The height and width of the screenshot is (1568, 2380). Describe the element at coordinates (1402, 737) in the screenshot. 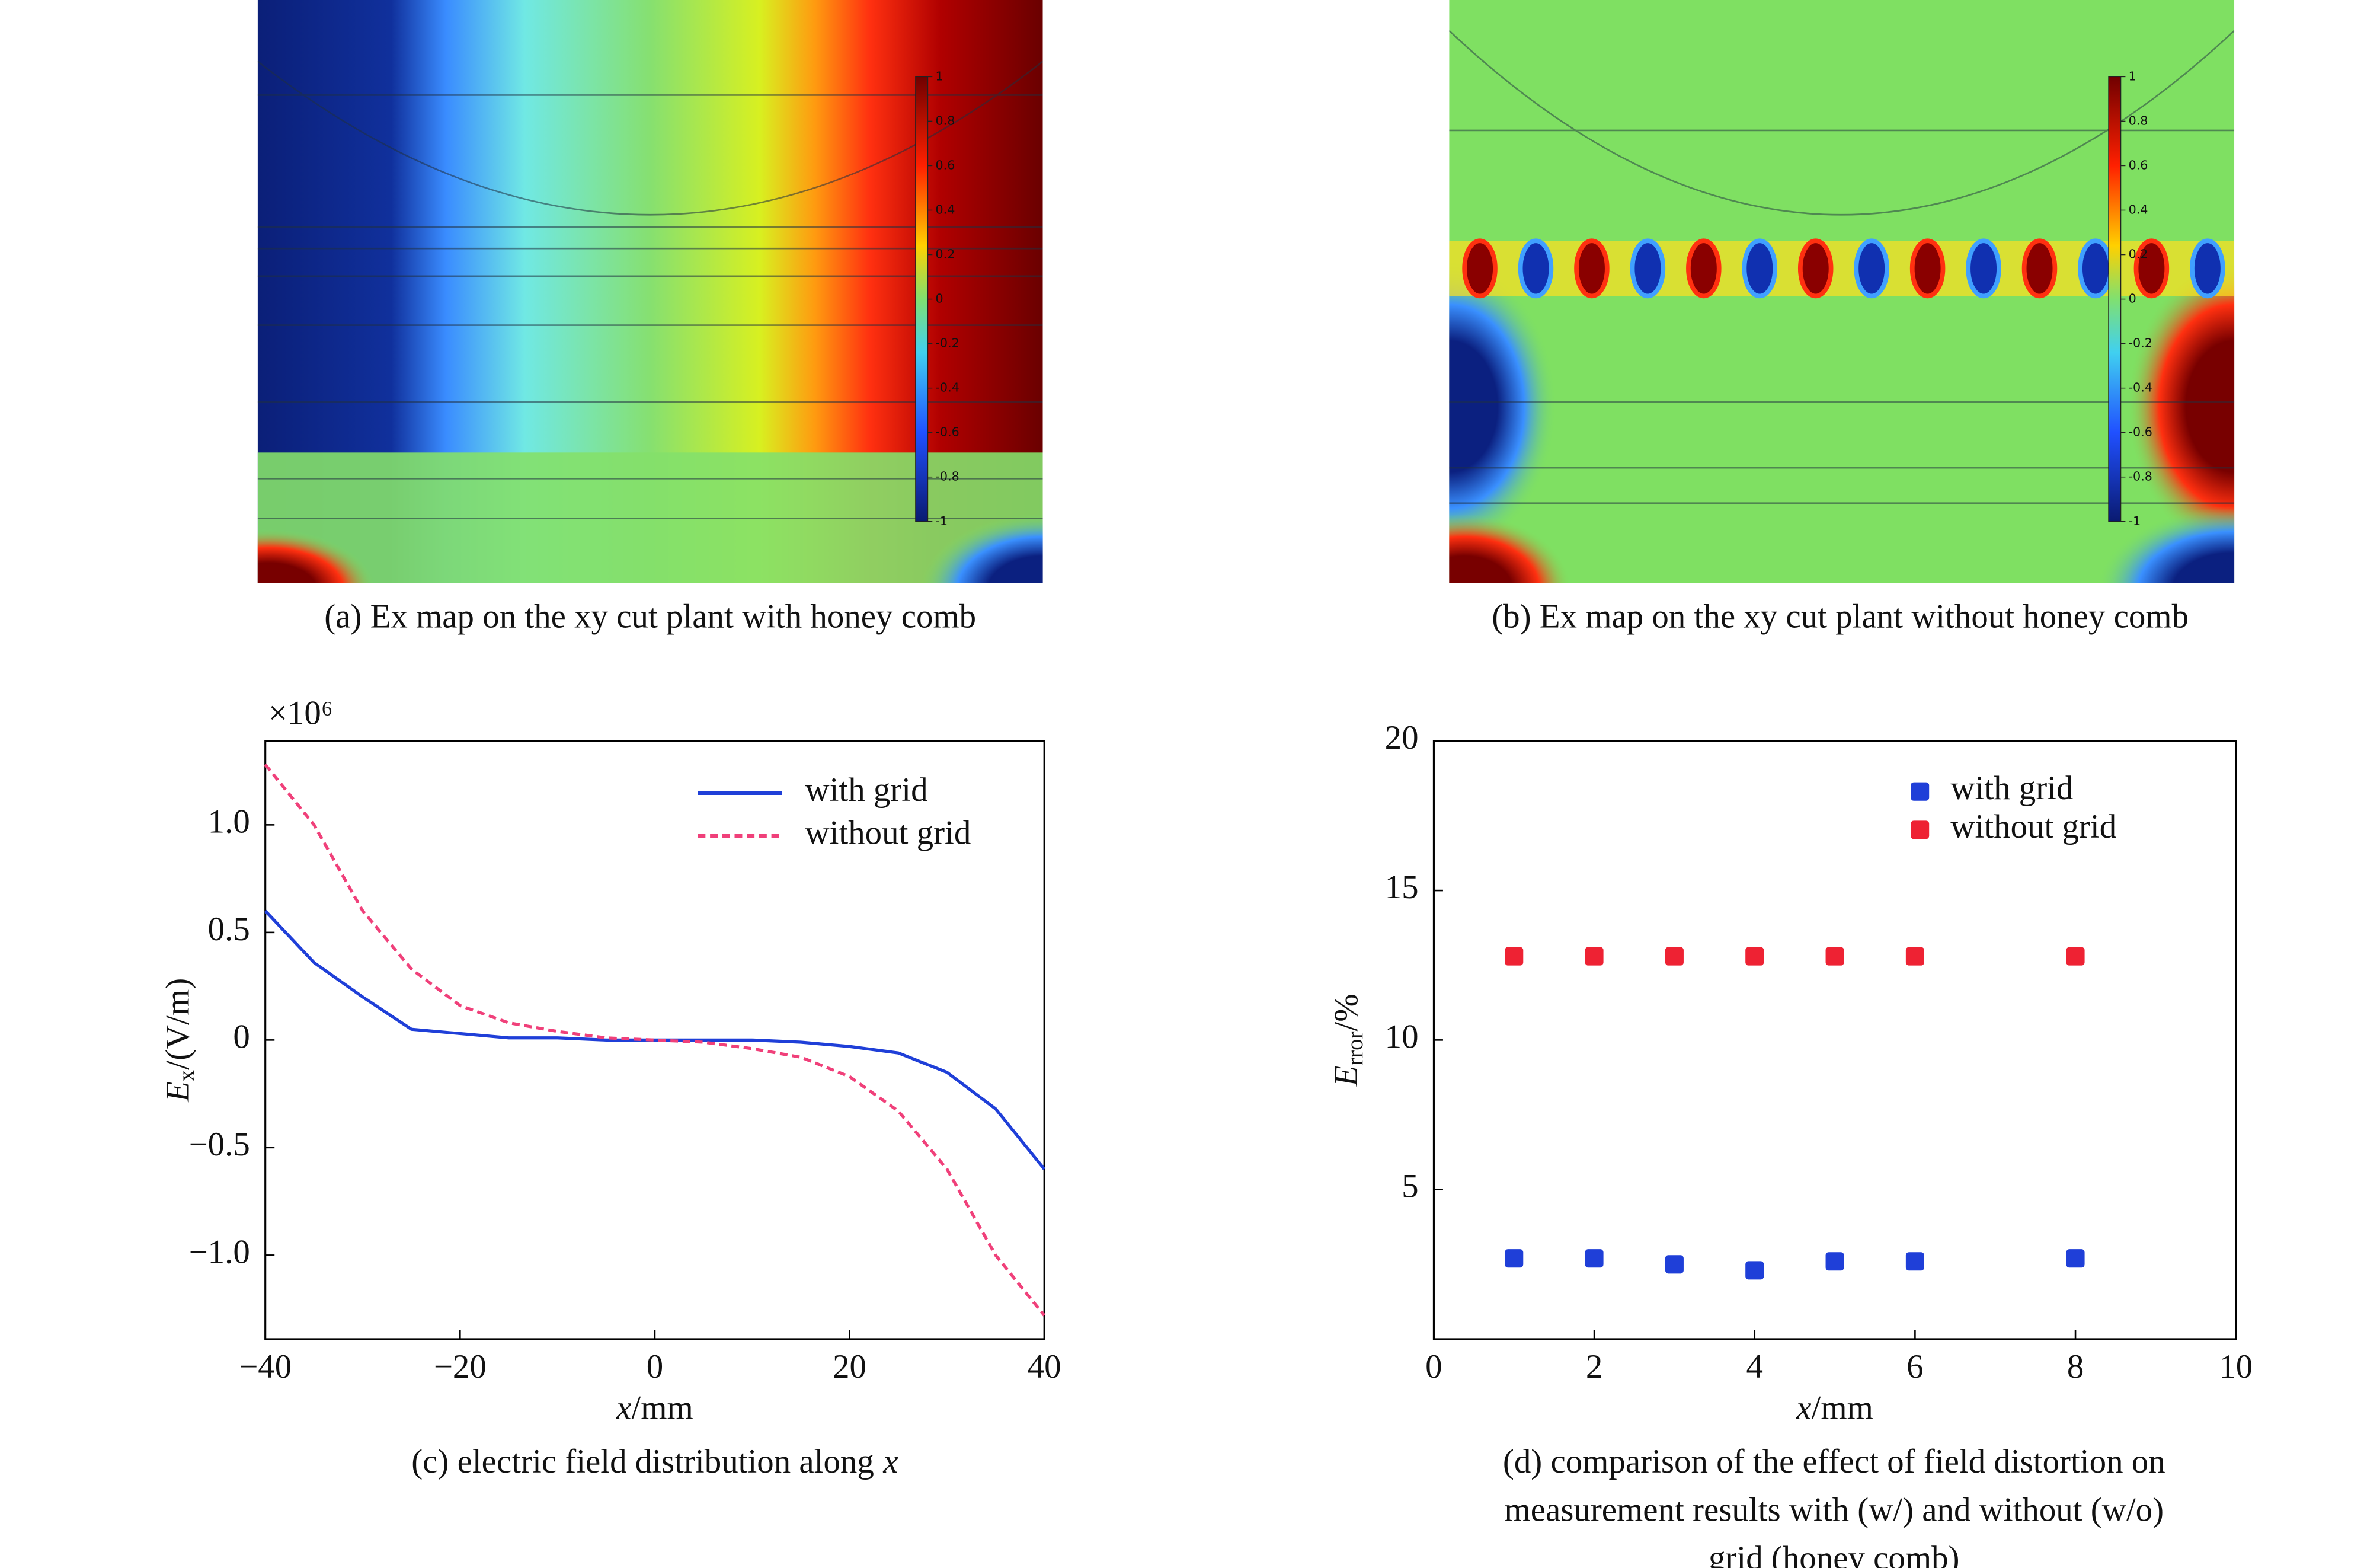

I see `y-tick-label: 20` at that location.